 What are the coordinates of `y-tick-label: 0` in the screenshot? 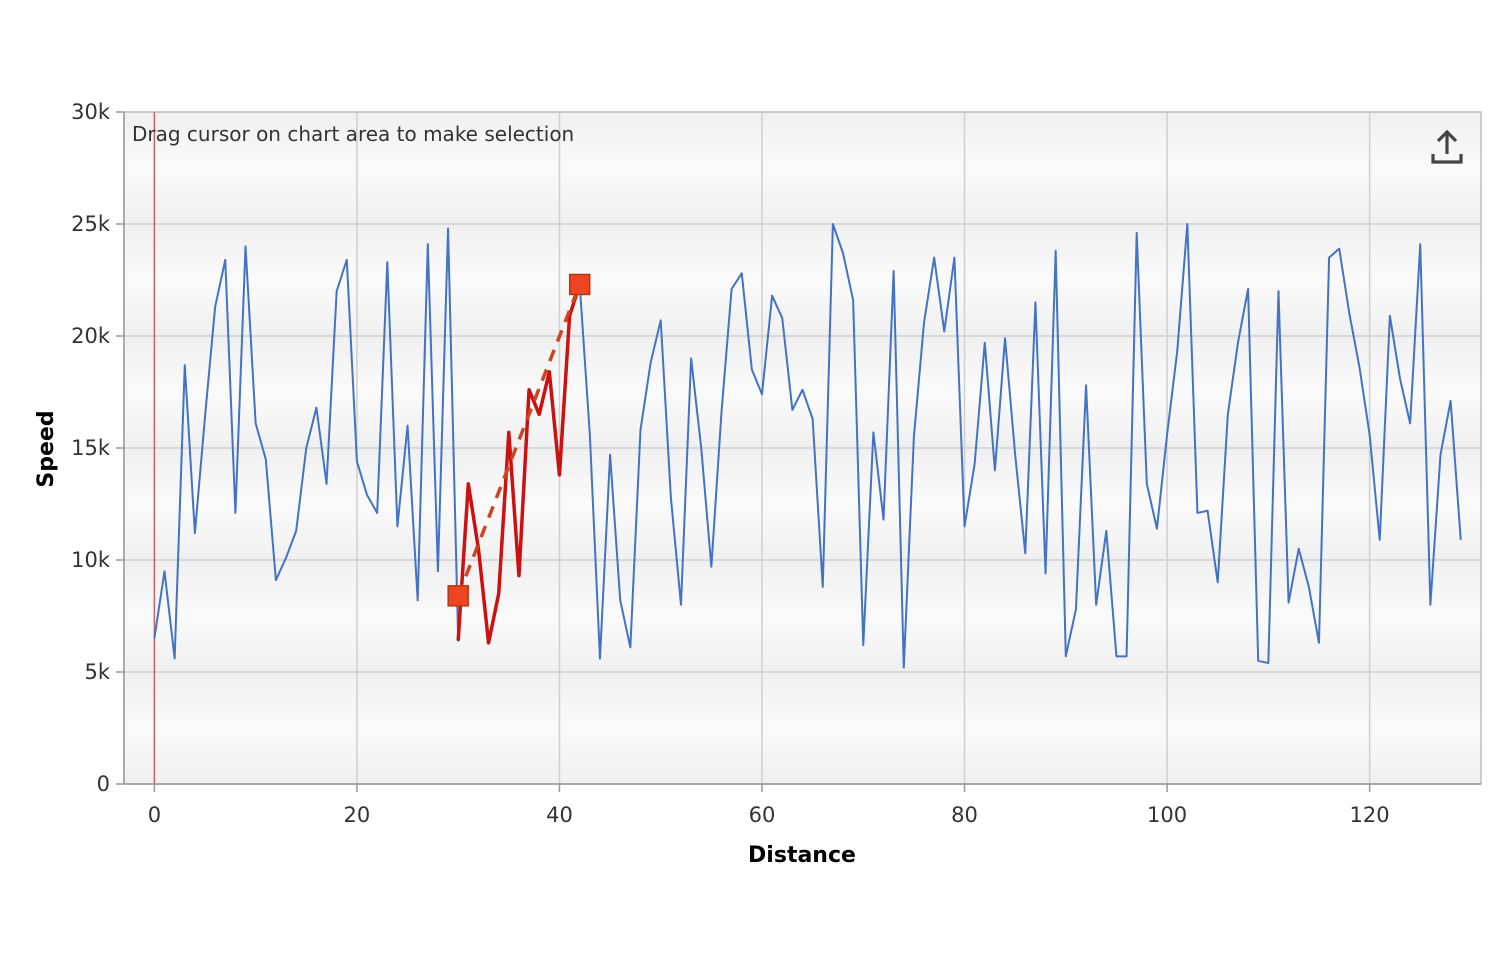 It's located at (103, 784).